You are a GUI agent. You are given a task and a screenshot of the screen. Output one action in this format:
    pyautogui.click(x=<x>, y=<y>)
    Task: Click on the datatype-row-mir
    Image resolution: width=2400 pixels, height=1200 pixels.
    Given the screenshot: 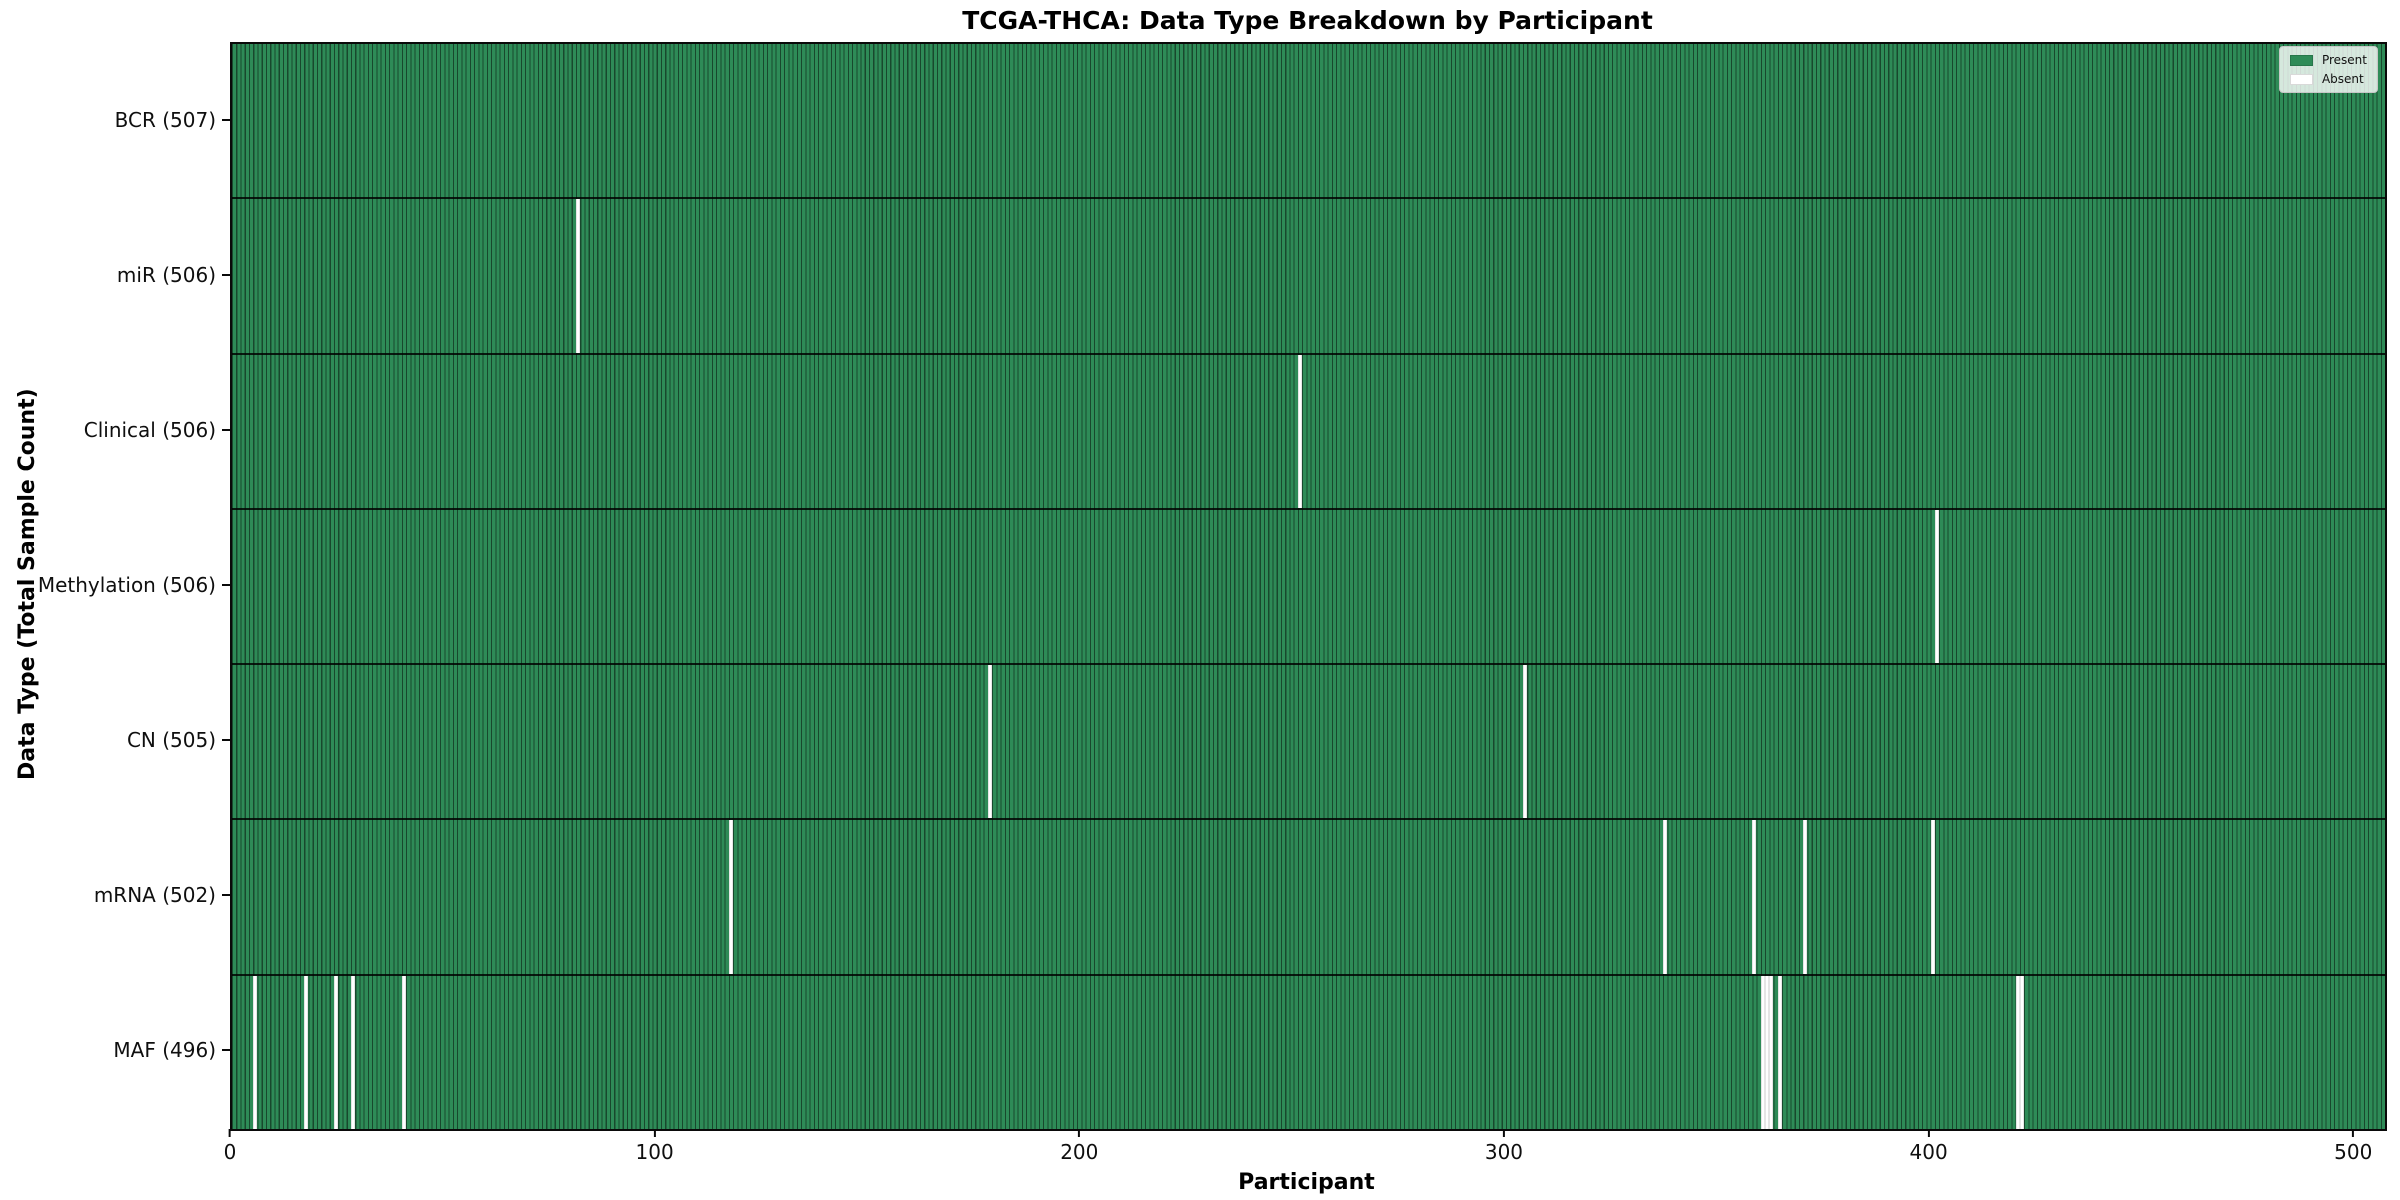 What is the action you would take?
    pyautogui.click(x=1308, y=275)
    